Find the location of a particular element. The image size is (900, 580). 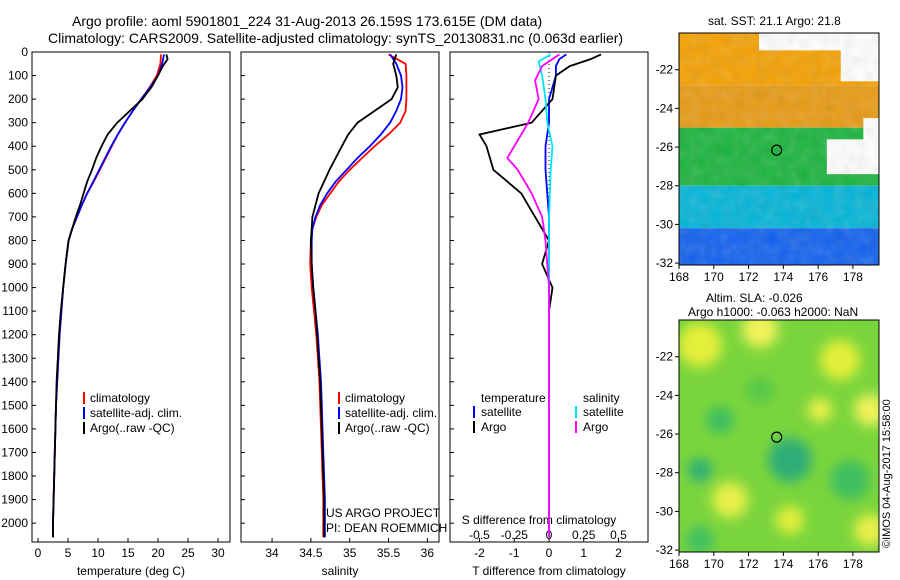

difference-xtick-label: 2 is located at coordinates (618, 553).